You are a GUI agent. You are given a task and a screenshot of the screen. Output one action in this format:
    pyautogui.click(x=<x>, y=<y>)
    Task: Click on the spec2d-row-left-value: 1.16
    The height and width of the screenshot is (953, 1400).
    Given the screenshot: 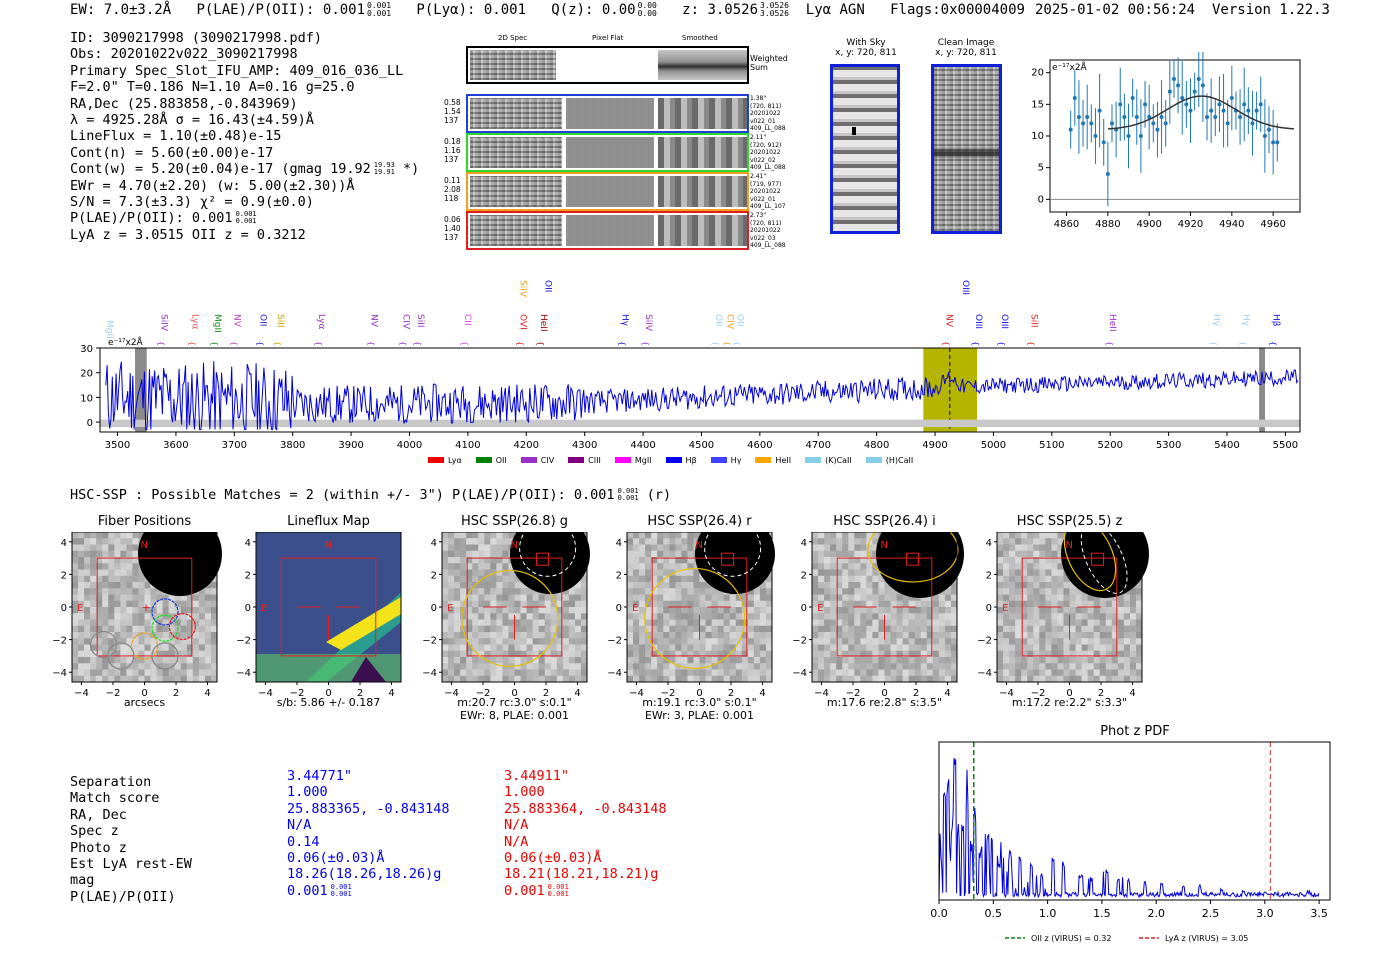 What is the action you would take?
    pyautogui.click(x=452, y=150)
    